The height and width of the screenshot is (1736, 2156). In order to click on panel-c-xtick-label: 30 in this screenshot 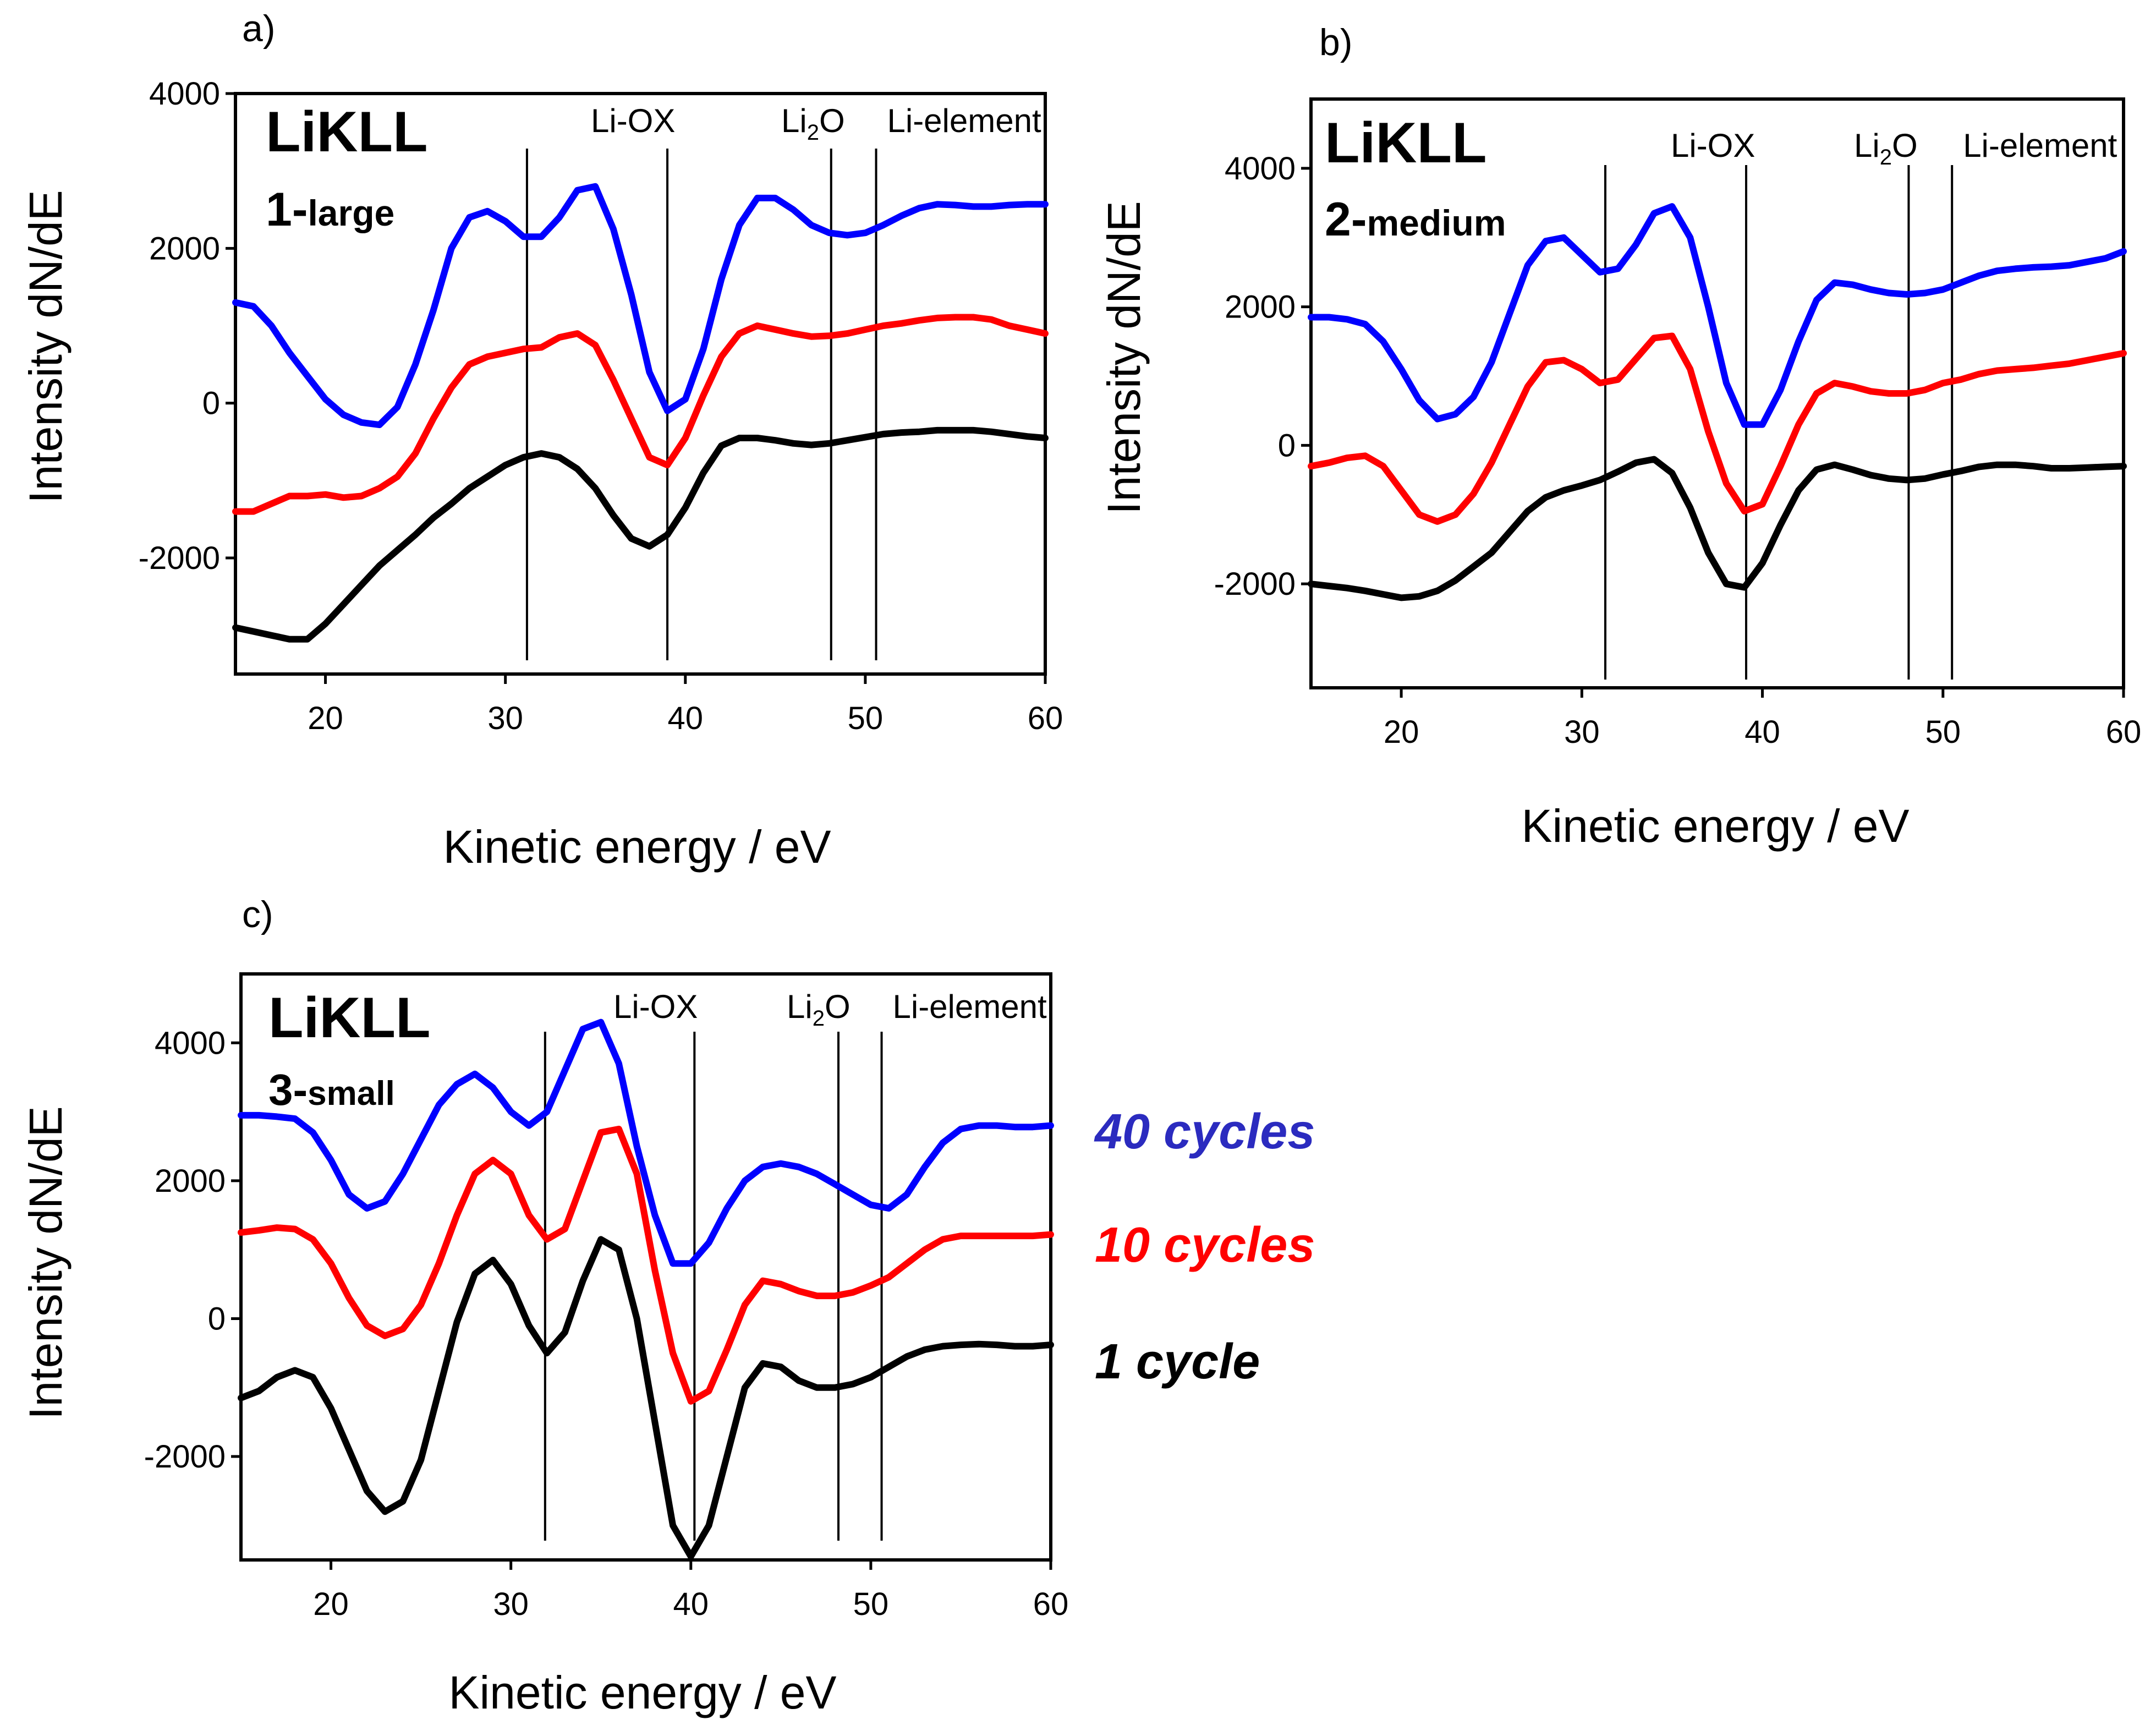, I will do `click(511, 1604)`.